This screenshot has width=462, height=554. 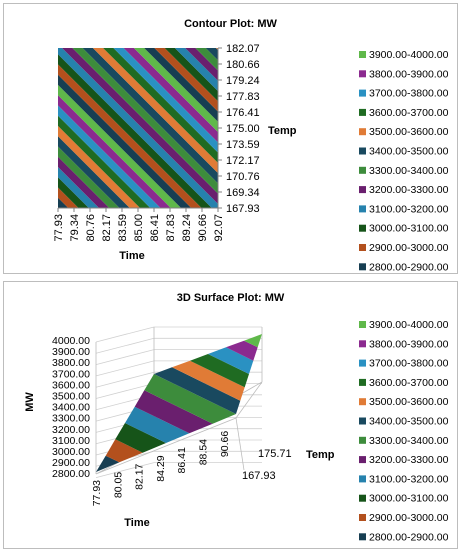 I want to click on surface-z-tick-label: 3000.00, so click(x=71, y=452).